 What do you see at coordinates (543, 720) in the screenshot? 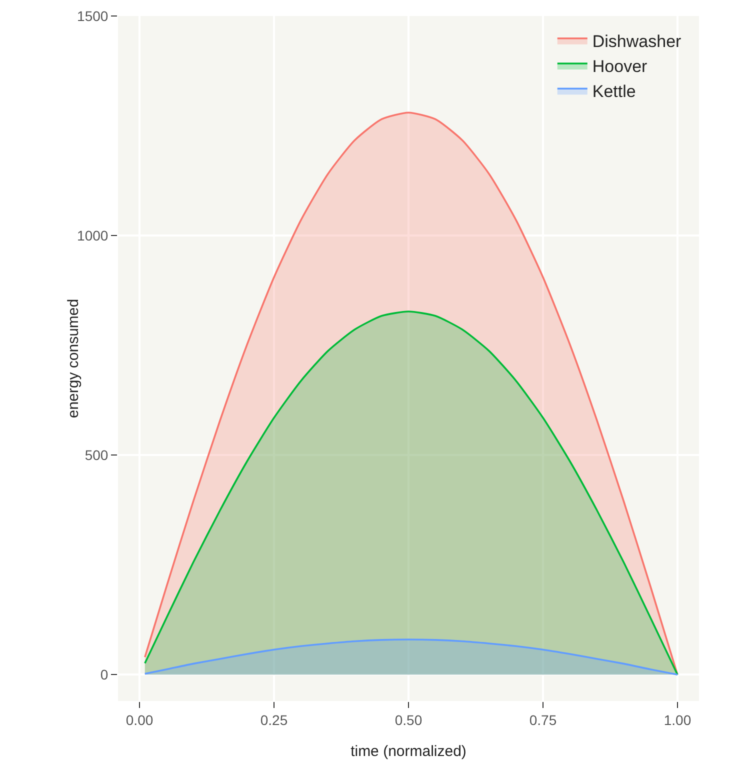
I see `x-tick-label: 0.75` at bounding box center [543, 720].